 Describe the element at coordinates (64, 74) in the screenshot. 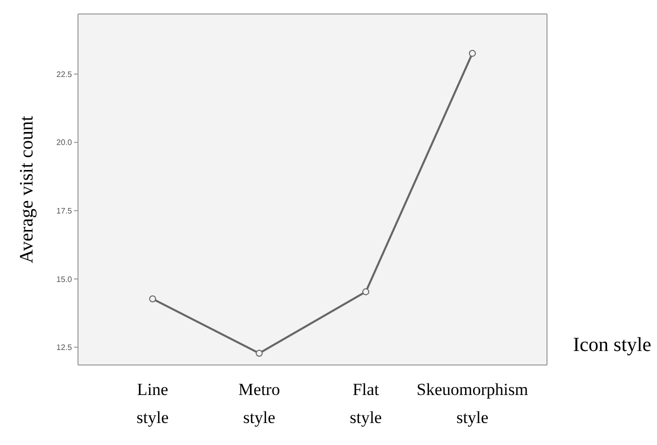

I see `y-tick-label: 22.5` at that location.